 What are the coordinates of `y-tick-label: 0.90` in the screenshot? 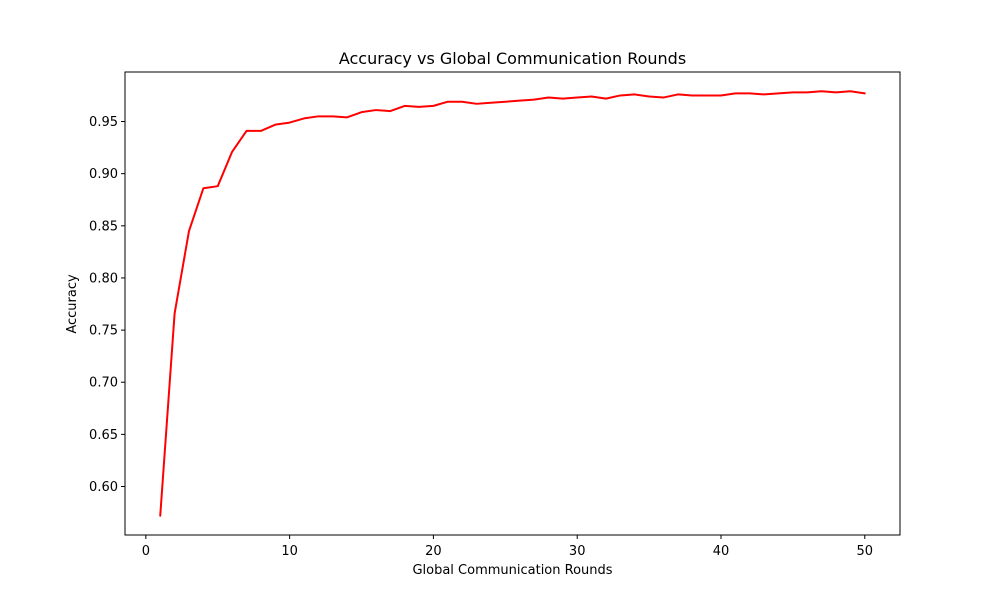 It's located at (103, 174).